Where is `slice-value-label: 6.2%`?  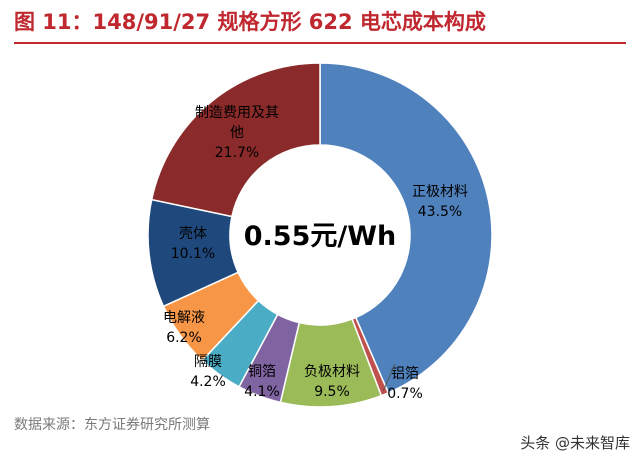 slice-value-label: 6.2% is located at coordinates (184, 338).